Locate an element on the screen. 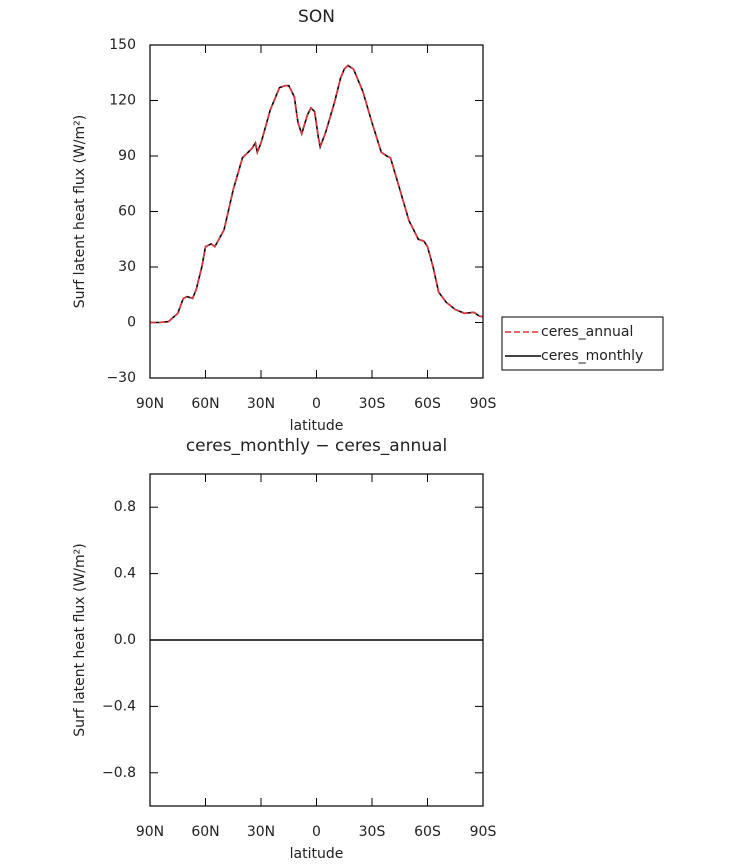  y-tick-label: 120 is located at coordinates (122, 101).